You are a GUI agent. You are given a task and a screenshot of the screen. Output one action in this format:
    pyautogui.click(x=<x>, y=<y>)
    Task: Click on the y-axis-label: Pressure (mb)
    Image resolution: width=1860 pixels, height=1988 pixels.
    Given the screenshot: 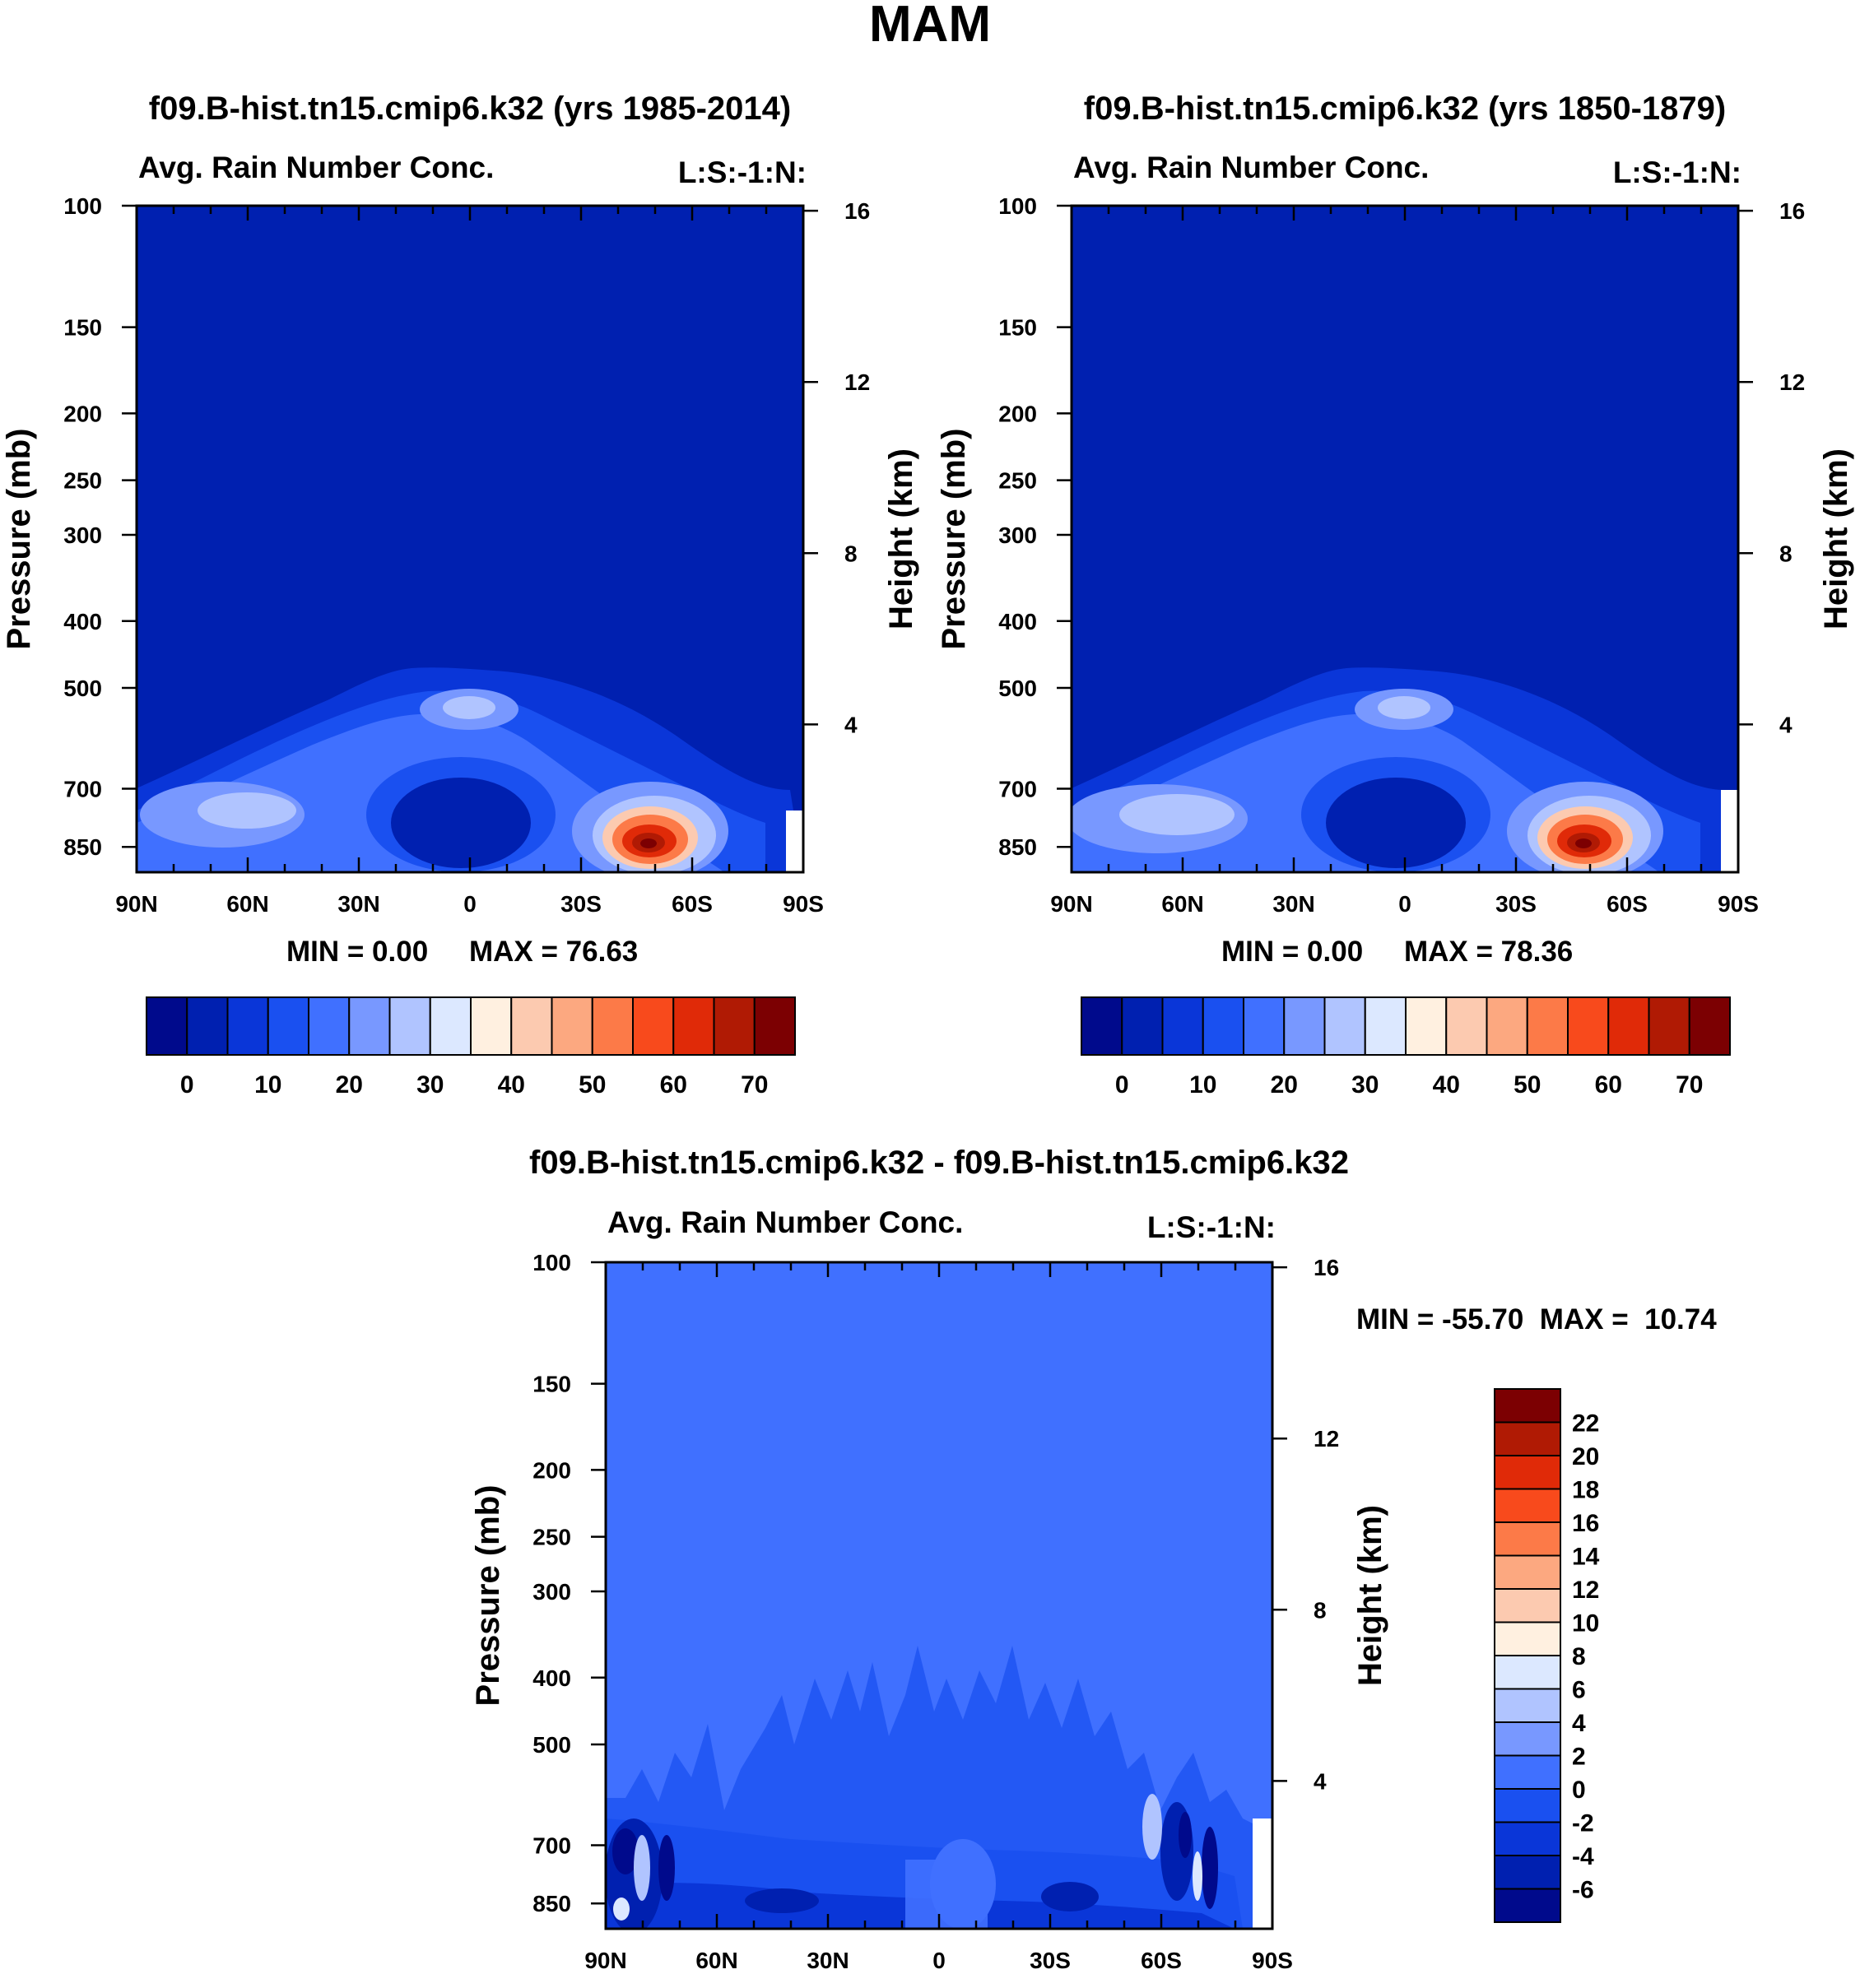 What is the action you would take?
    pyautogui.click(x=954, y=539)
    